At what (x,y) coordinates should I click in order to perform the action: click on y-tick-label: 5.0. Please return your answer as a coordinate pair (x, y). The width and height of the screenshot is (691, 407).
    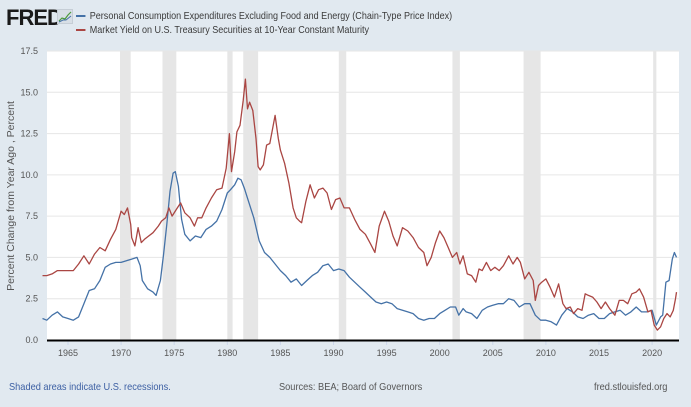
    Looking at the image, I should click on (31, 257).